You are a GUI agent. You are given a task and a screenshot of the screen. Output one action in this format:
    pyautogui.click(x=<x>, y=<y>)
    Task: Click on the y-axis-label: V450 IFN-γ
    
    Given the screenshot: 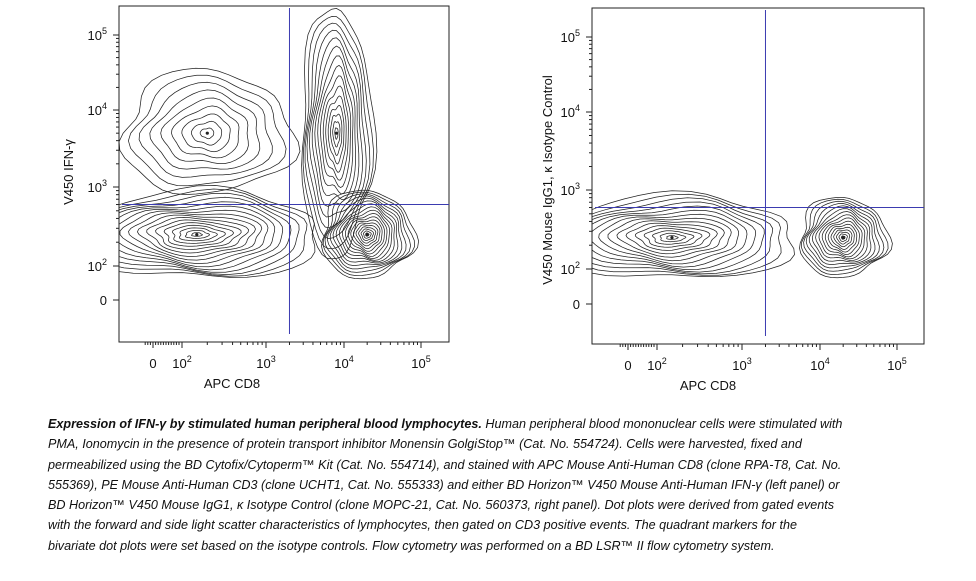 What is the action you would take?
    pyautogui.click(x=68, y=172)
    